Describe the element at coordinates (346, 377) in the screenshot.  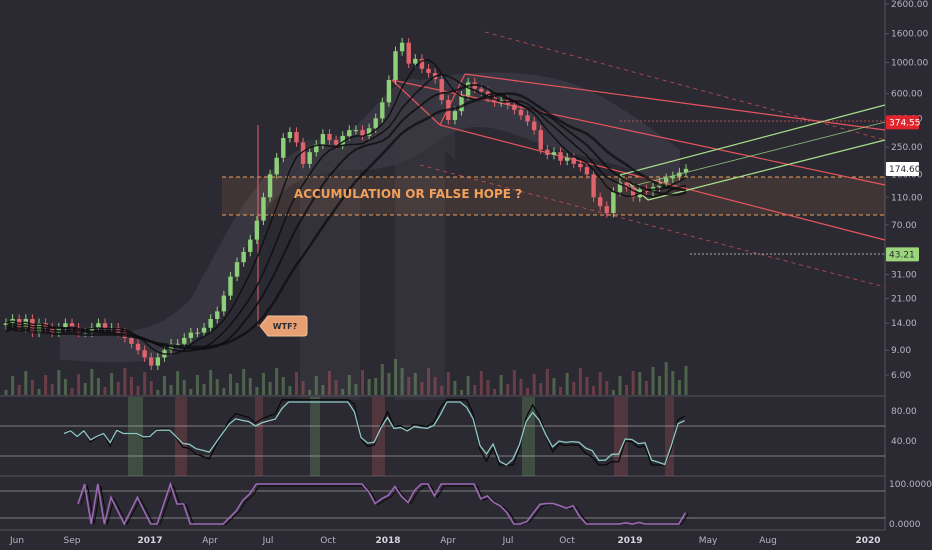
I see `volume-bars` at that location.